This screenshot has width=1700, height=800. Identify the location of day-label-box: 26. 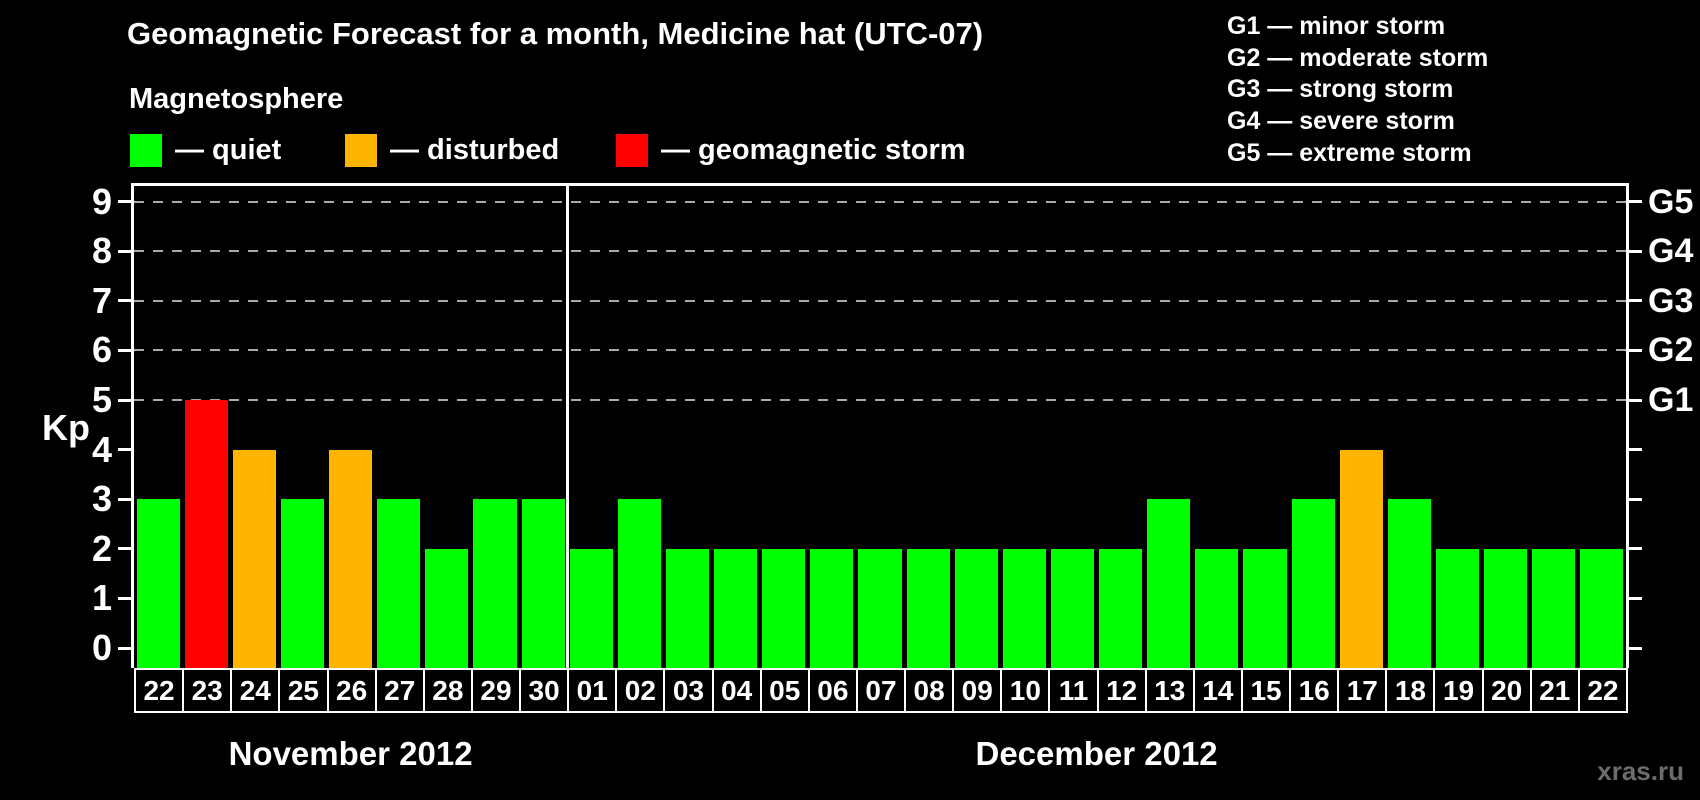
(351, 690).